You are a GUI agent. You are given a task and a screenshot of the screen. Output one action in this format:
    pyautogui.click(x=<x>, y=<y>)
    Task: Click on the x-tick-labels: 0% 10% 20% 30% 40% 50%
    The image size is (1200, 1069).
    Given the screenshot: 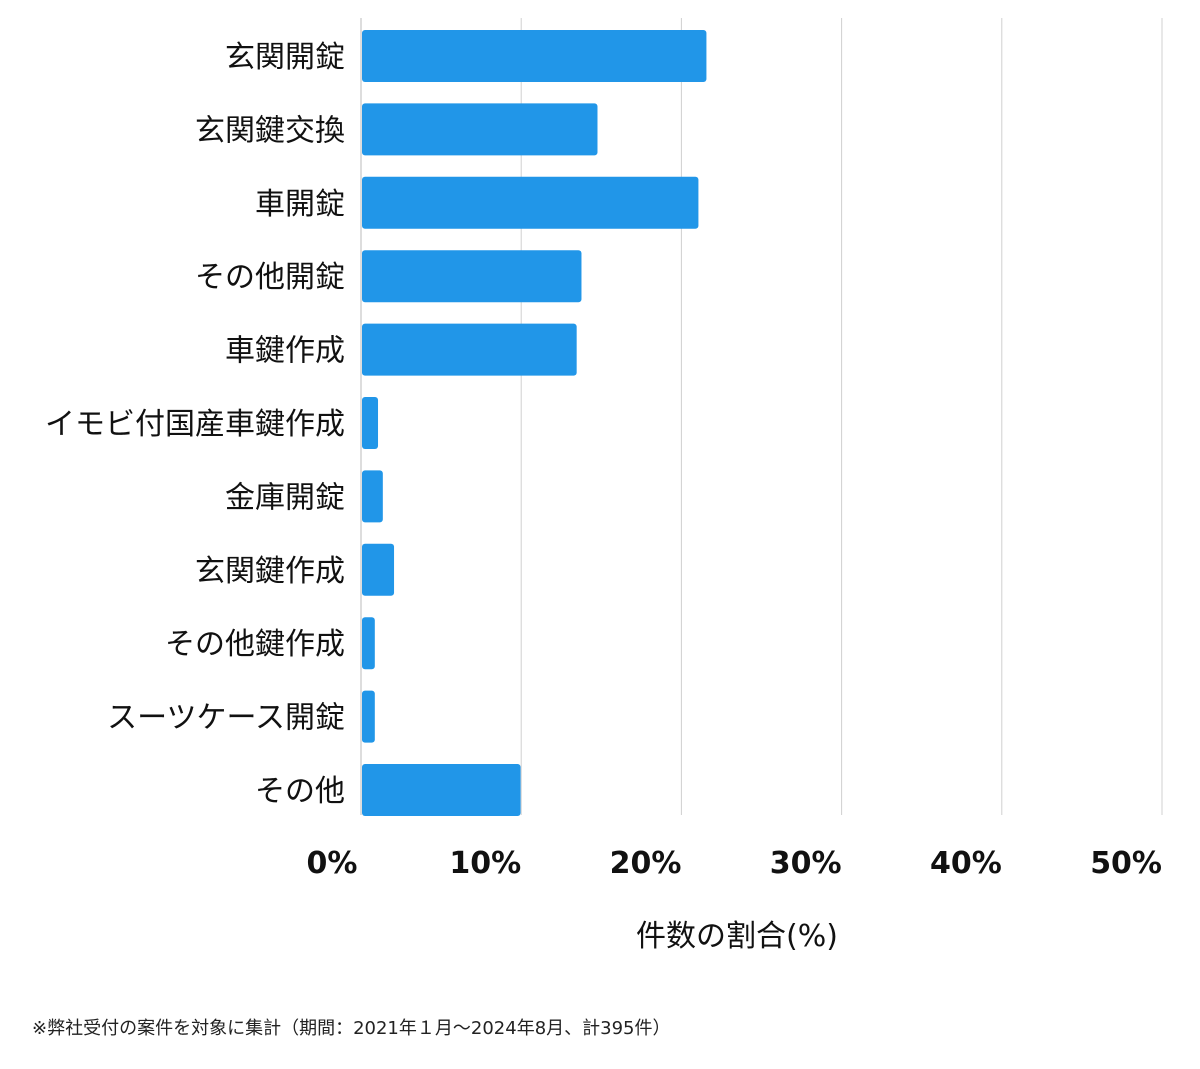 What is the action you would take?
    pyautogui.click(x=734, y=863)
    